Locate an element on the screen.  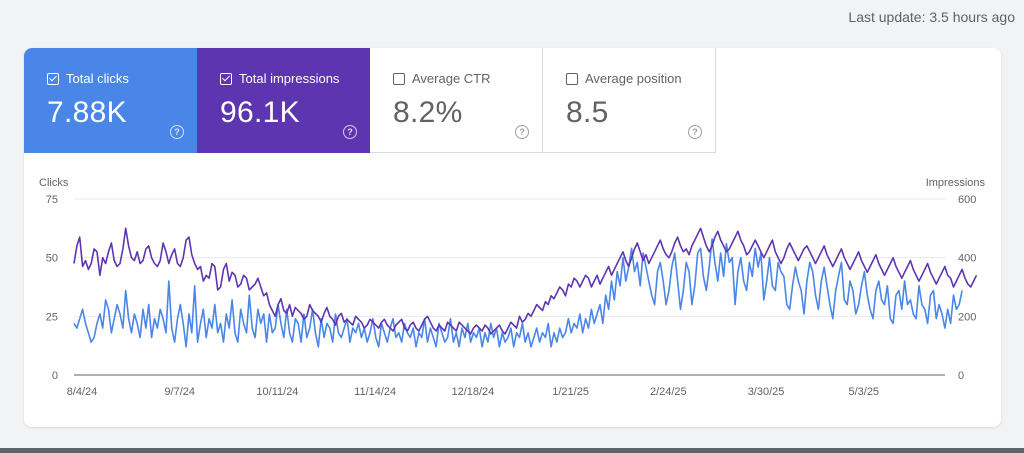
metric-value: 8.2% is located at coordinates (428, 112).